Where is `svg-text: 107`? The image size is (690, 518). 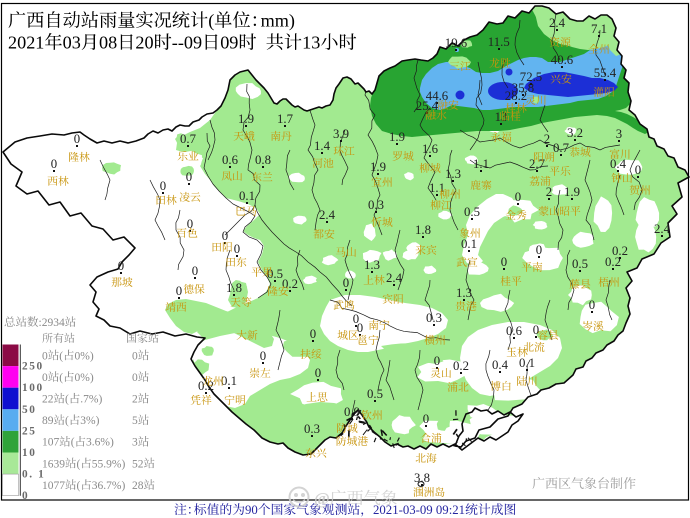
svg-text: 107 is located at coordinates (51, 443).